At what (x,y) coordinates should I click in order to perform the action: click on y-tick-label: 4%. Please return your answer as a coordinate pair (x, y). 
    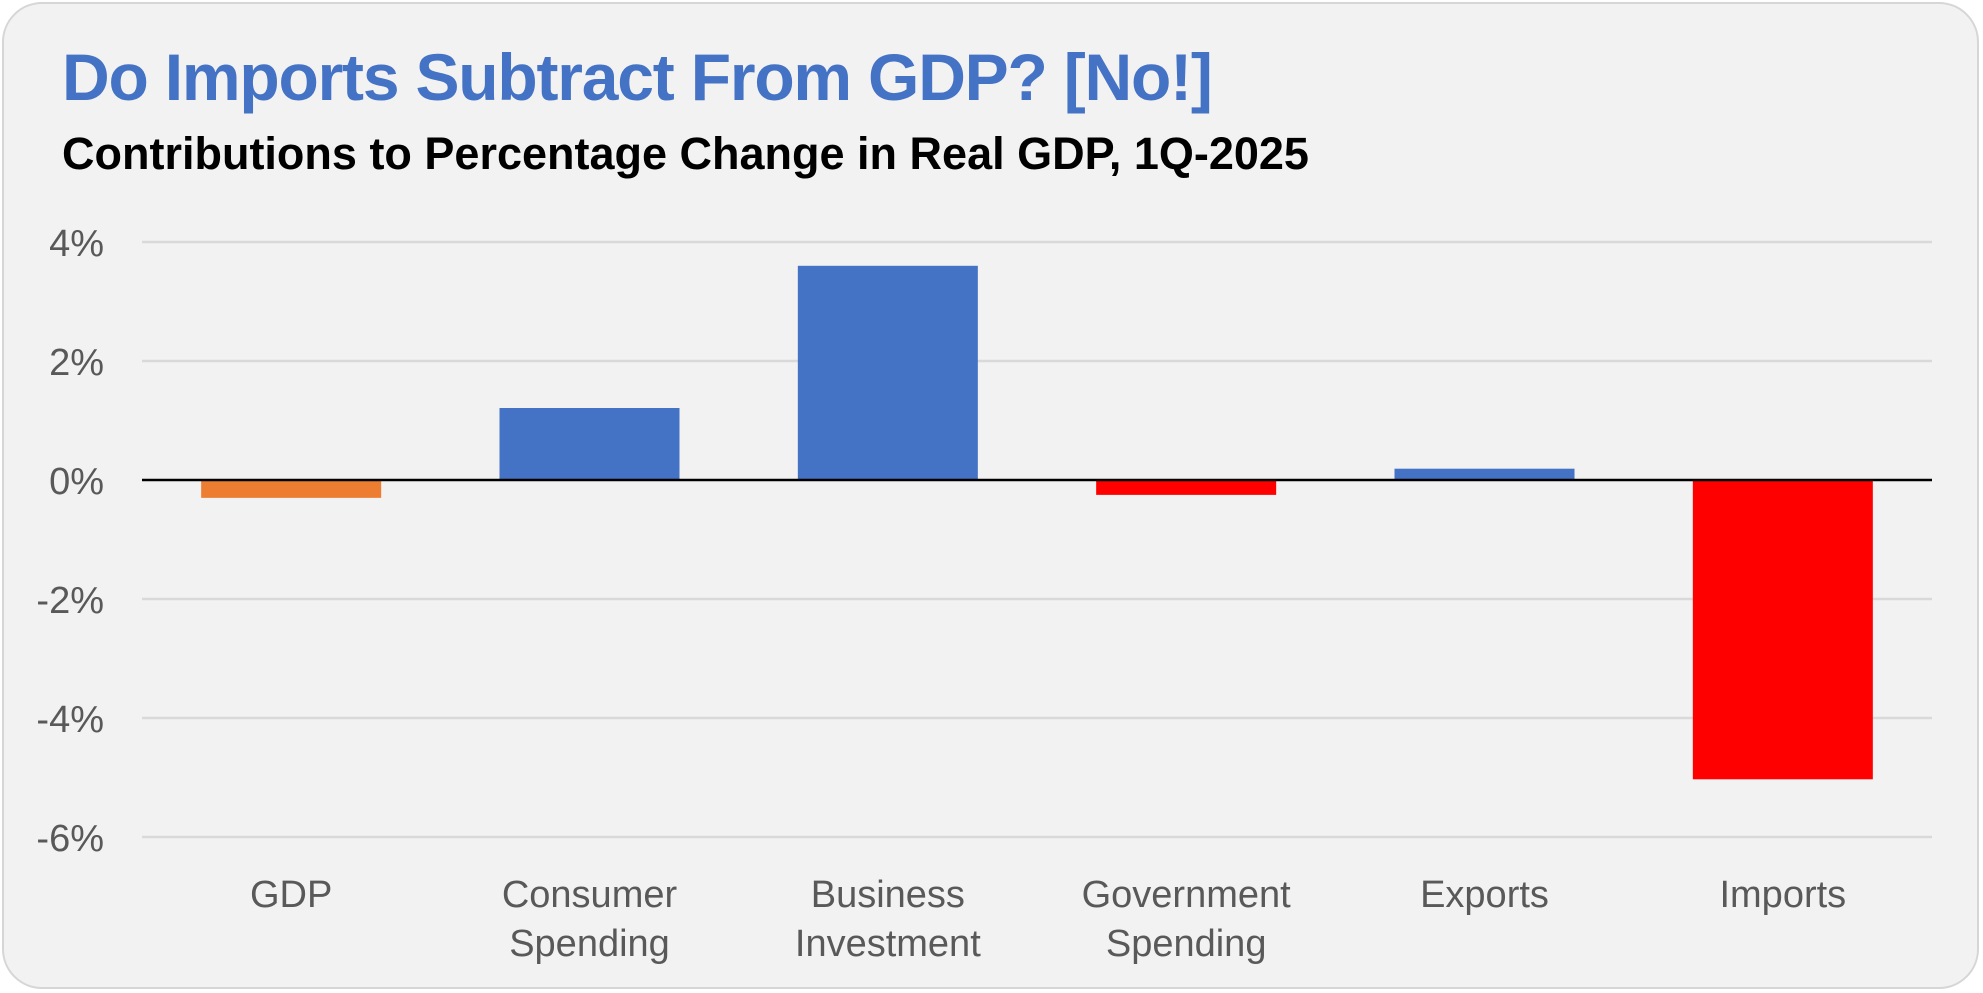
    Looking at the image, I should click on (76, 244).